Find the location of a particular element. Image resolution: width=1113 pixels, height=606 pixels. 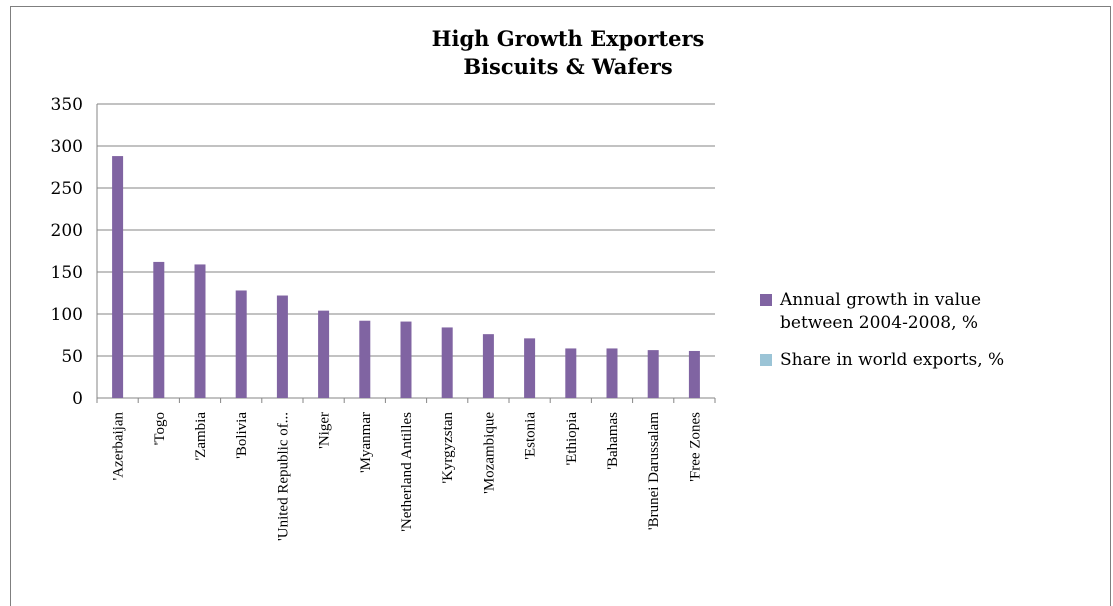

x-tick-label: 'Brunei Darussalam is located at coordinates (654, 471).